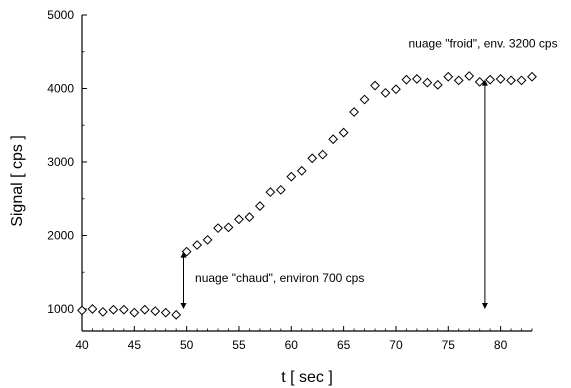 The image size is (571, 388). Describe the element at coordinates (60, 309) in the screenshot. I see `y-tick-label: 1000` at that location.